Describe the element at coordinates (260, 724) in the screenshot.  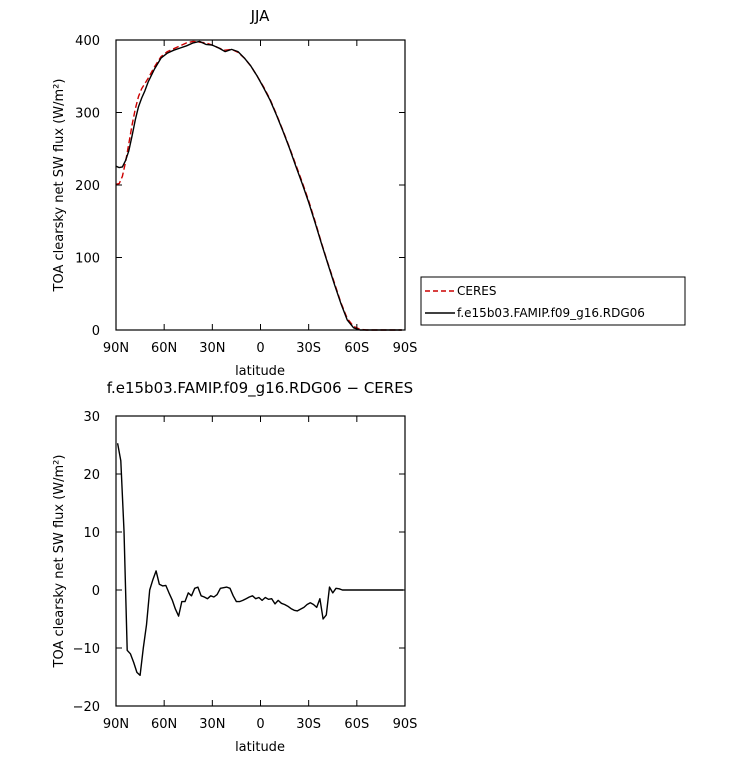
I see `bottom-x-tick-label: 0` at that location.